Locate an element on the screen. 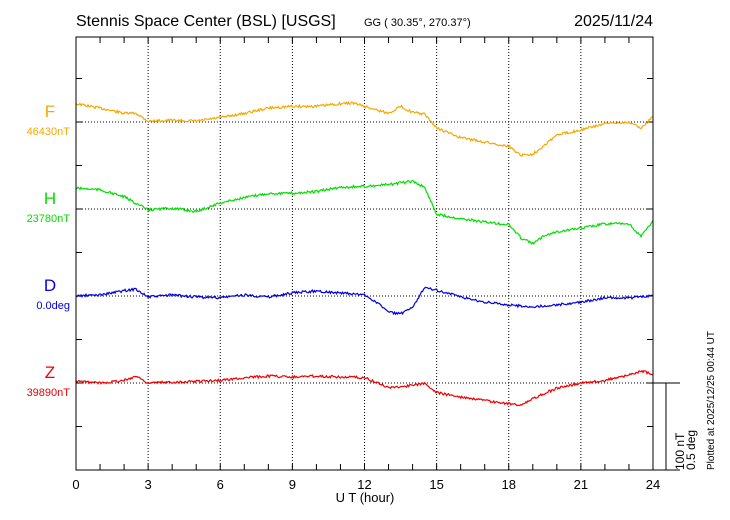 The image size is (730, 520). scale-nt-label: 100 nT is located at coordinates (680, 451).